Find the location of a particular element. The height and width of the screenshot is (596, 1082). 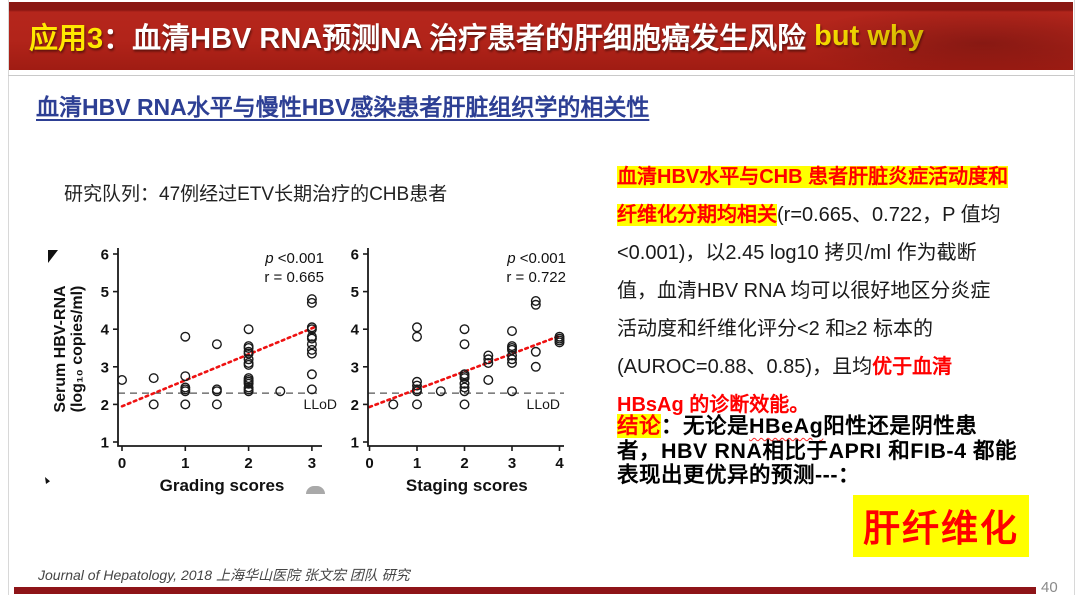

header-divider is located at coordinates (541, 75).